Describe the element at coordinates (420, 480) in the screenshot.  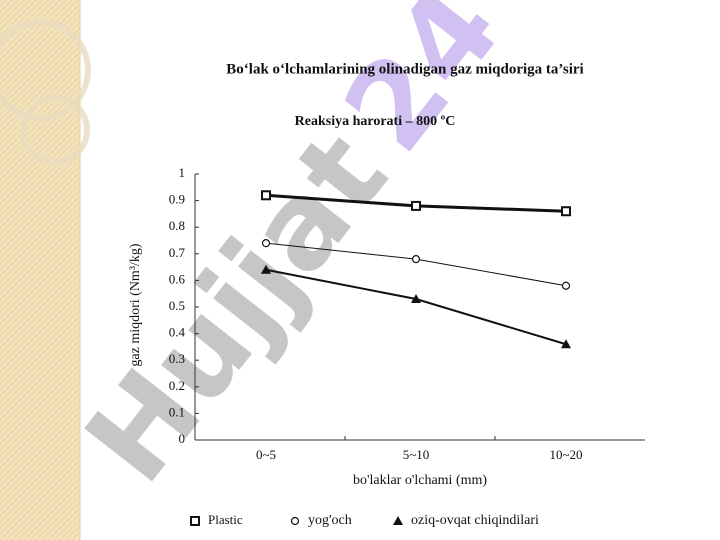
I see `x-axis-label: bo'laklar o'lchami (mm)` at that location.